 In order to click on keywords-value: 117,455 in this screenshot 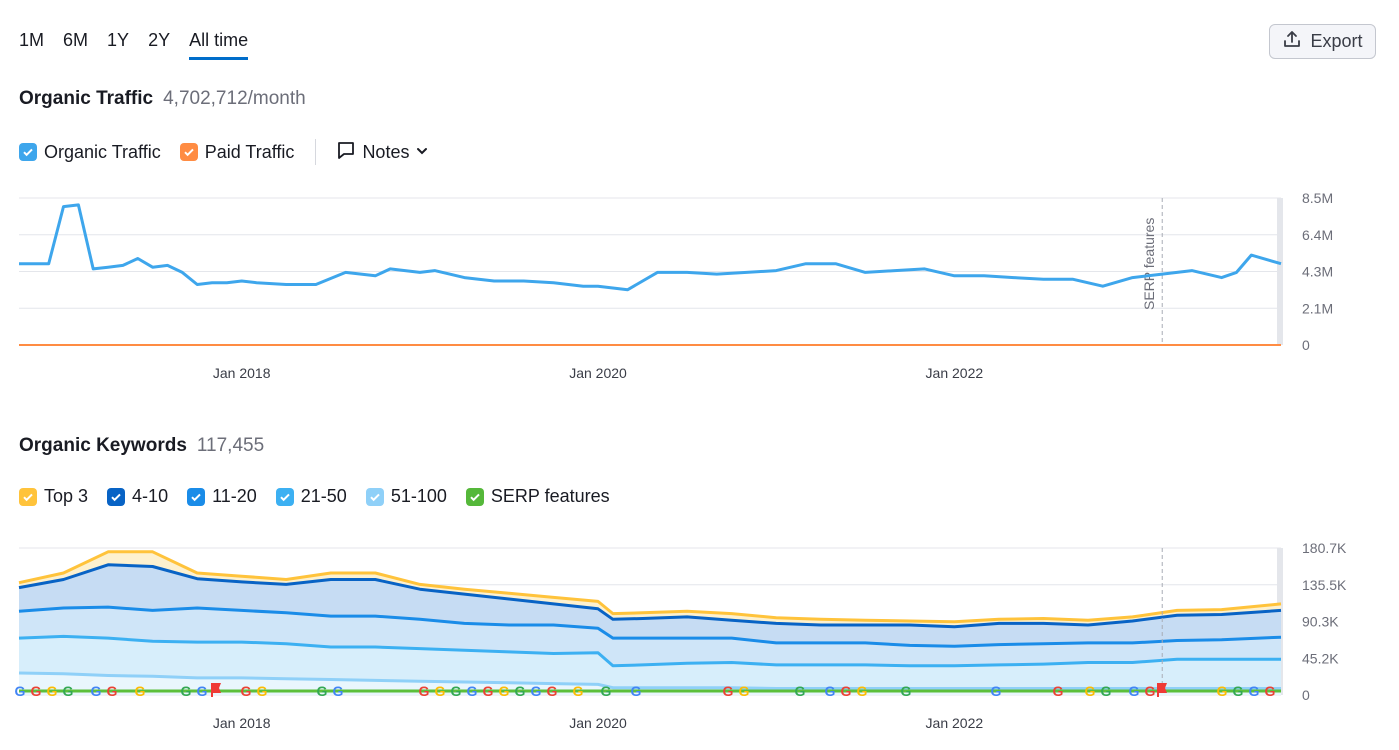, I will do `click(230, 445)`.